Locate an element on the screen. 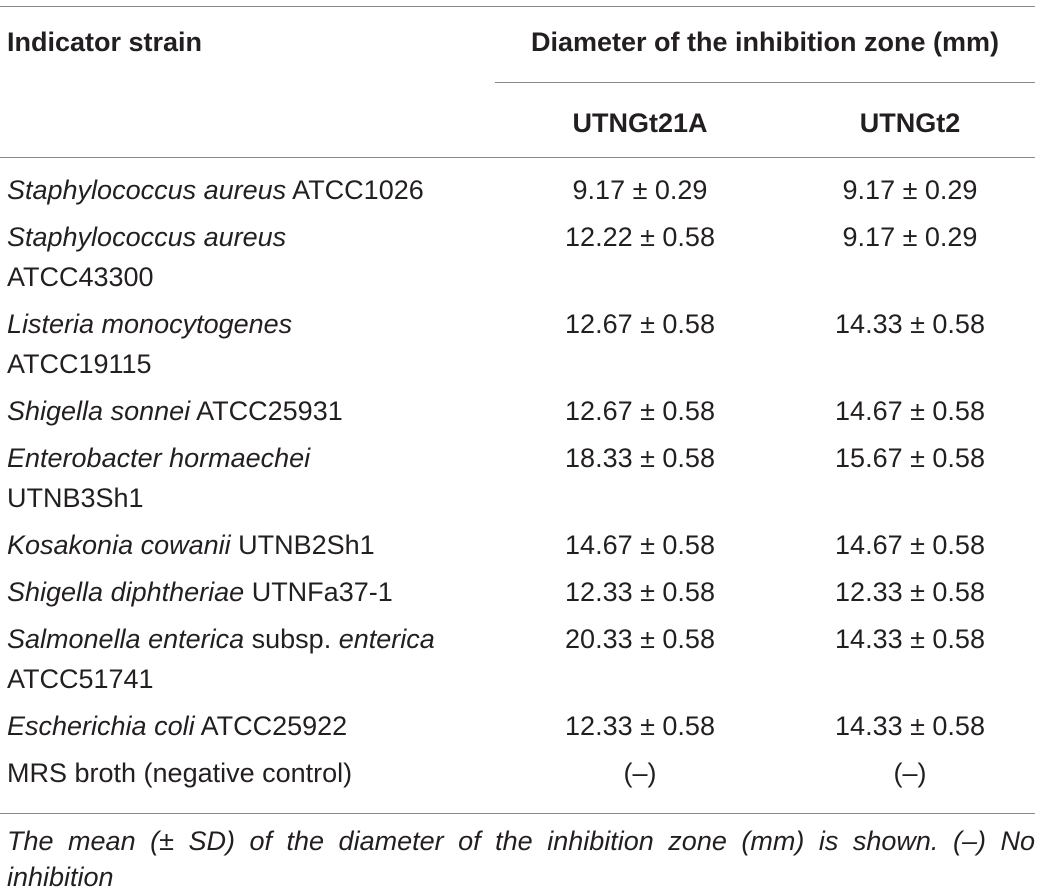 The image size is (1040, 895). value-utngt21a: 14.67 ± 0.58 is located at coordinates (640, 545).